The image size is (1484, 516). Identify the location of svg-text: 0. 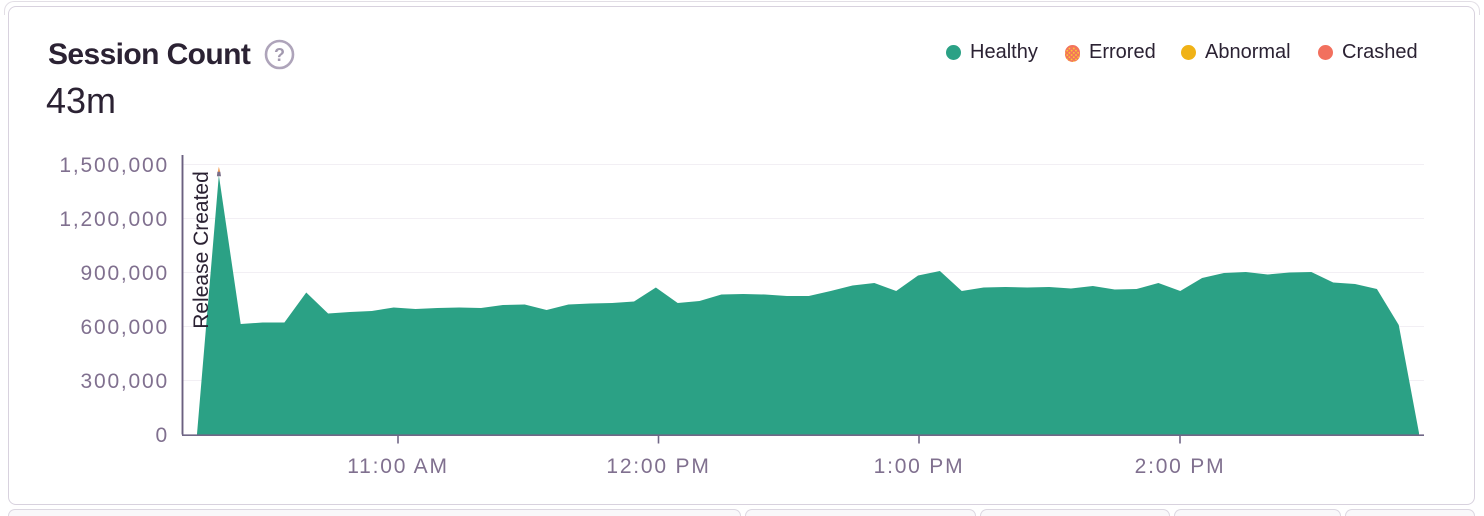
(162, 435).